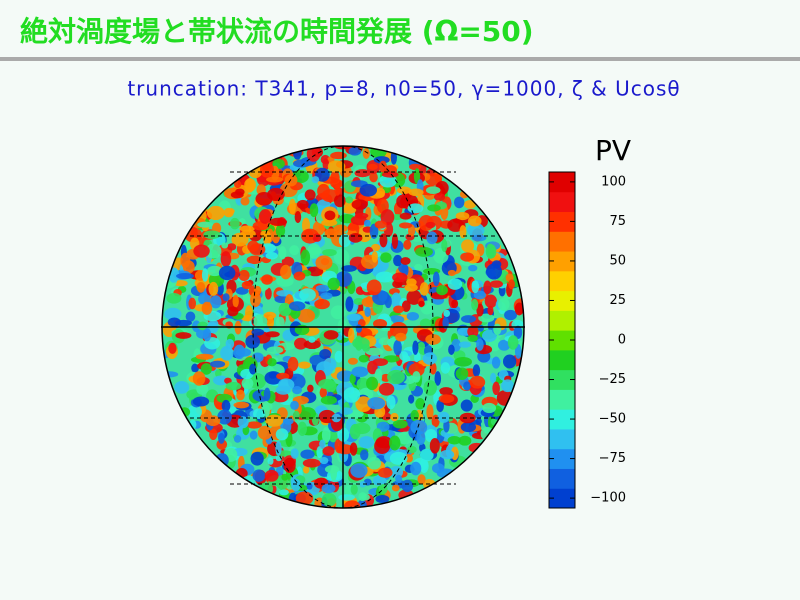 The height and width of the screenshot is (600, 800). Describe the element at coordinates (587, 340) in the screenshot. I see `colorbar: −100 −75 −50 −25 0 25 50 75 100` at that location.